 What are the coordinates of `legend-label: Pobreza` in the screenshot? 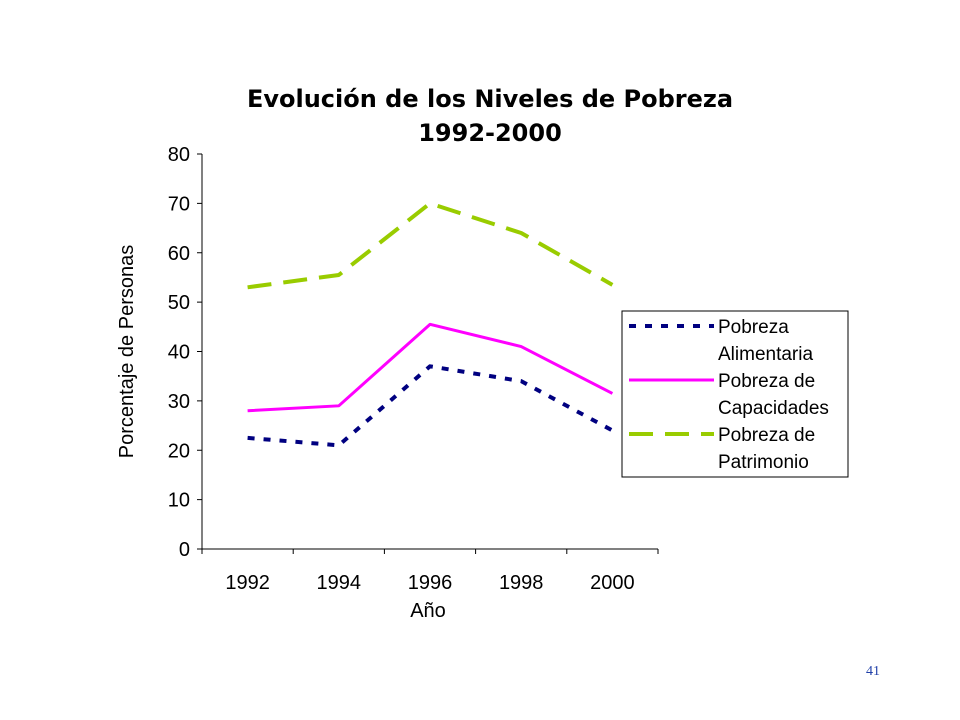 It's located at (753, 327).